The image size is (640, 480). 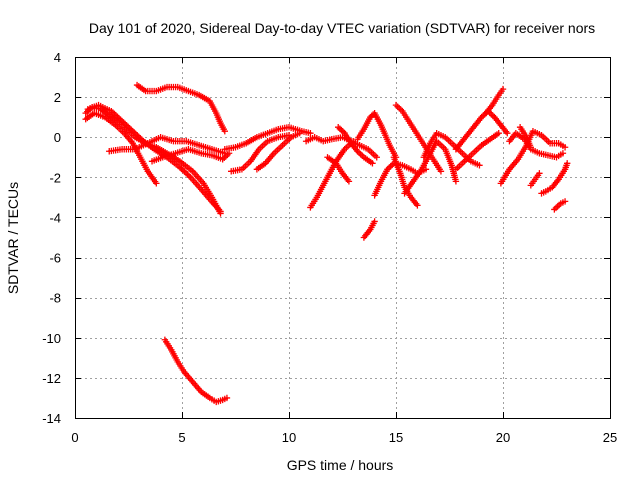 What do you see at coordinates (55, 217) in the screenshot?
I see `y-tick-label: -4` at bounding box center [55, 217].